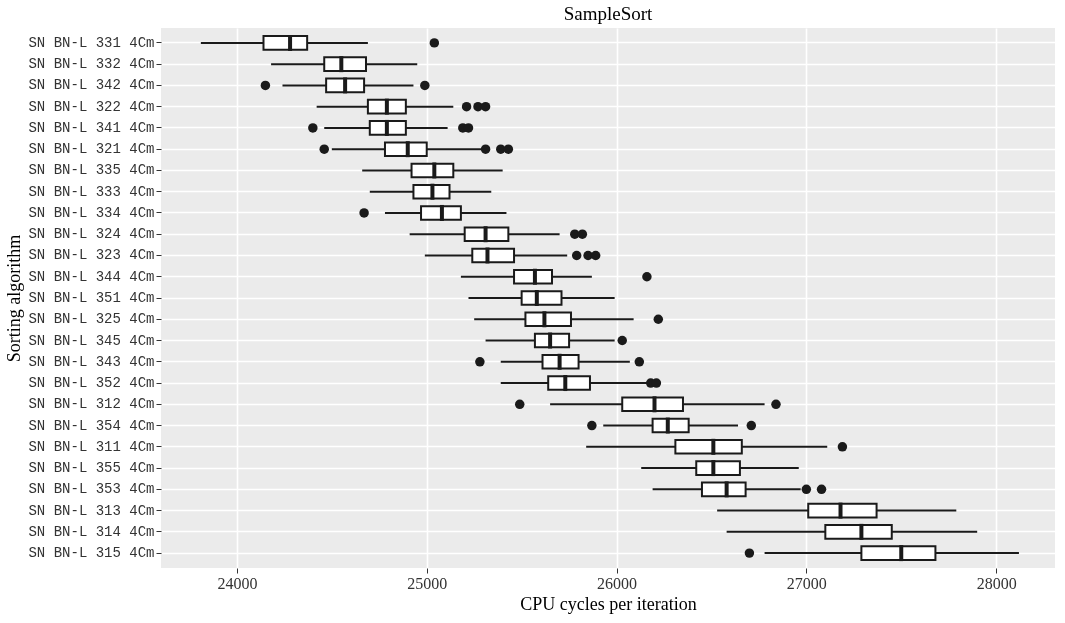 This screenshot has height=623, width=1065. Describe the element at coordinates (91, 85) in the screenshot. I see `y-tick-label: SN BN-L 342 4Cm` at that location.